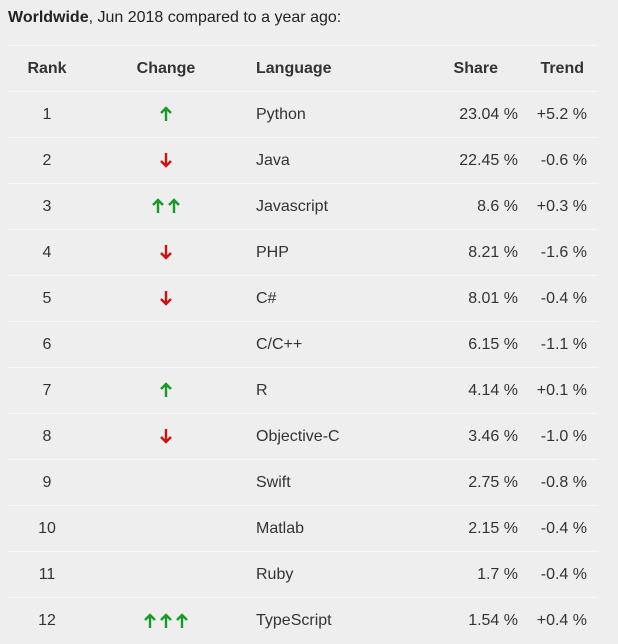 The width and height of the screenshot is (618, 644). What do you see at coordinates (292, 206) in the screenshot?
I see `language-cell: Javascript` at bounding box center [292, 206].